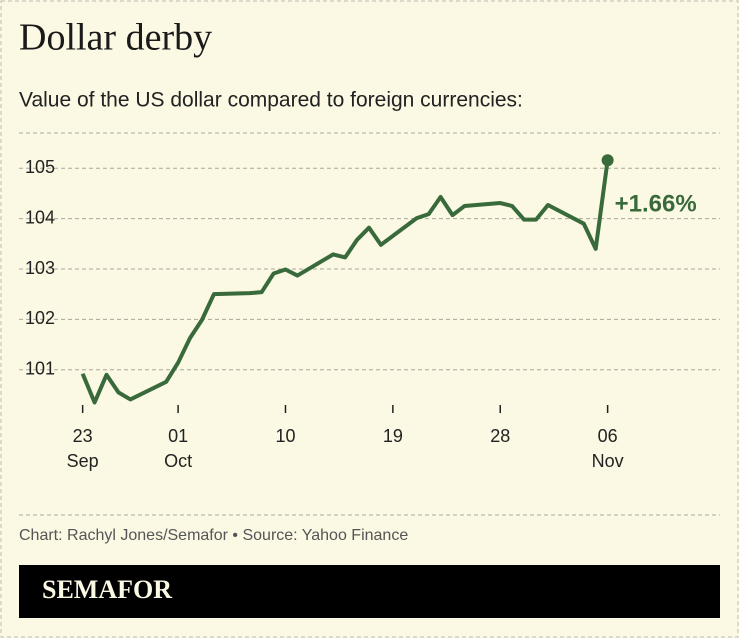 The width and height of the screenshot is (739, 638). What do you see at coordinates (285, 436) in the screenshot?
I see `x-tick-label: 10` at bounding box center [285, 436].